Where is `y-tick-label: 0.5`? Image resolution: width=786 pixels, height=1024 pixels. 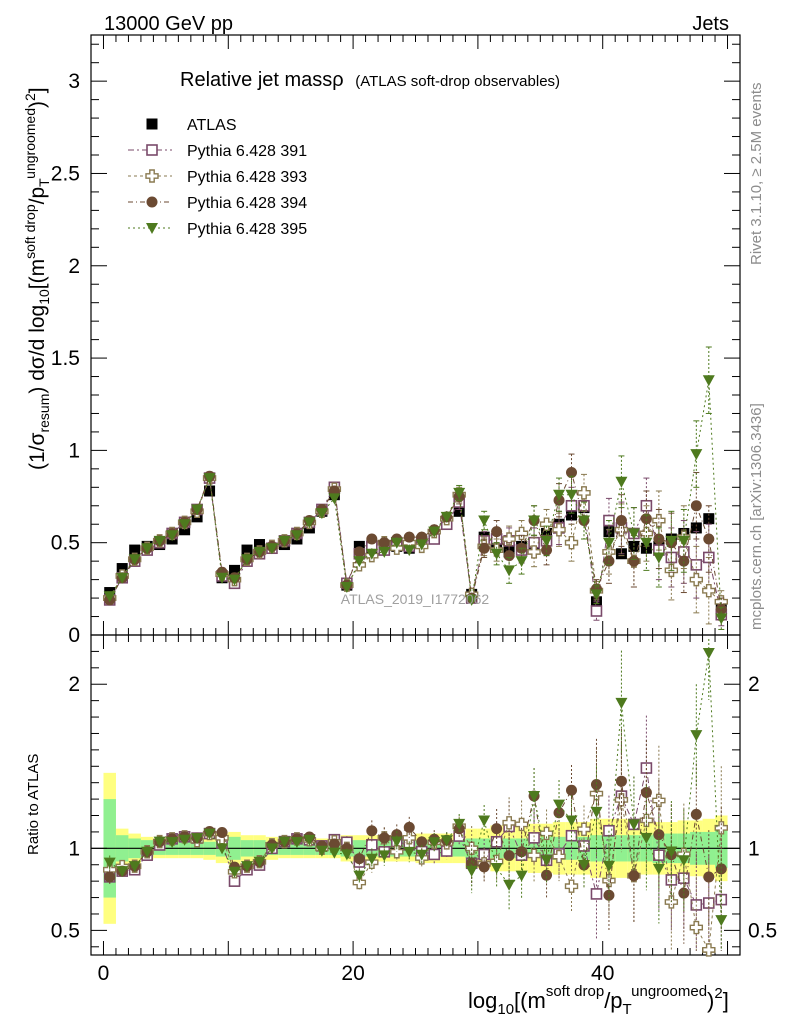 y-tick-label: 0.5 is located at coordinates (65, 543).